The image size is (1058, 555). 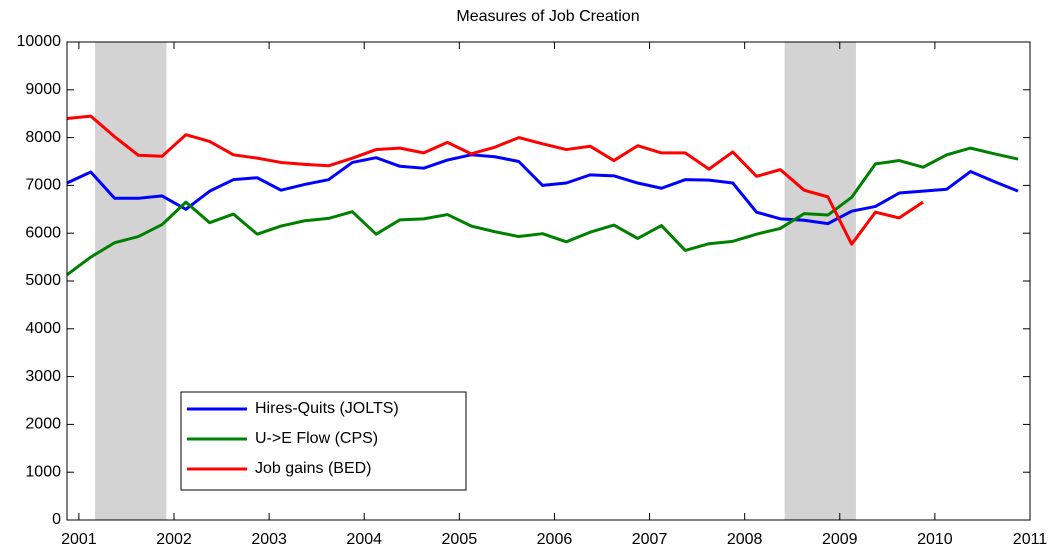 I want to click on y-tick-label: 5000, so click(x=43, y=280).